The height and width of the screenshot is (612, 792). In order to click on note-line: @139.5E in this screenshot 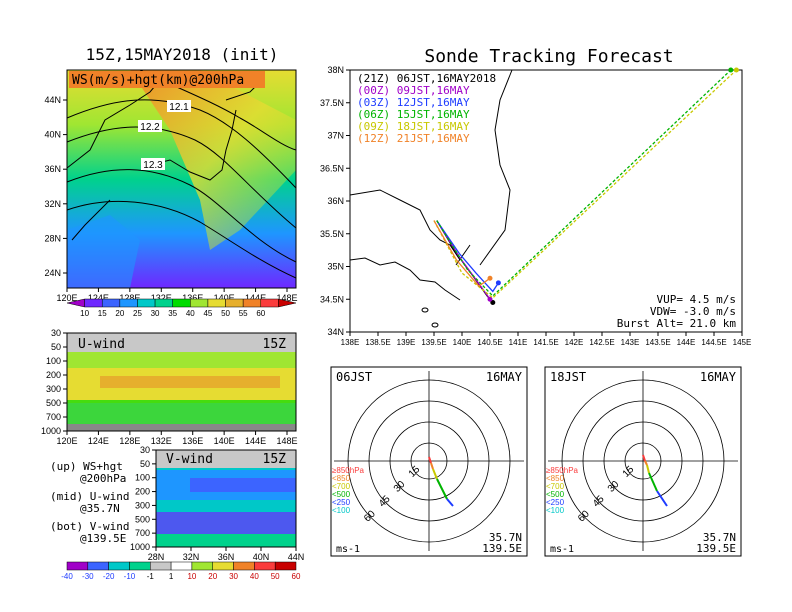, I will do `click(103, 538)`.